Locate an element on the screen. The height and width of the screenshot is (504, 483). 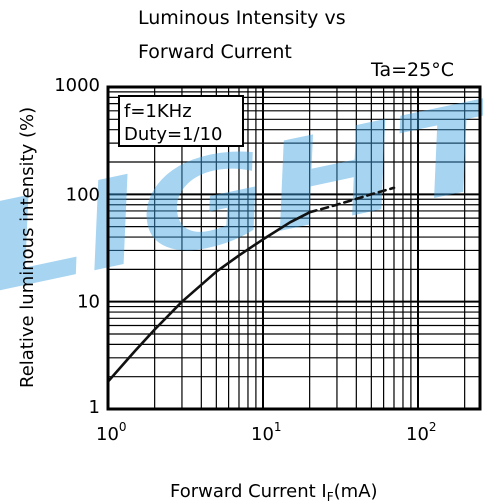
x-tick-label: 10¹ is located at coordinates (266, 432).